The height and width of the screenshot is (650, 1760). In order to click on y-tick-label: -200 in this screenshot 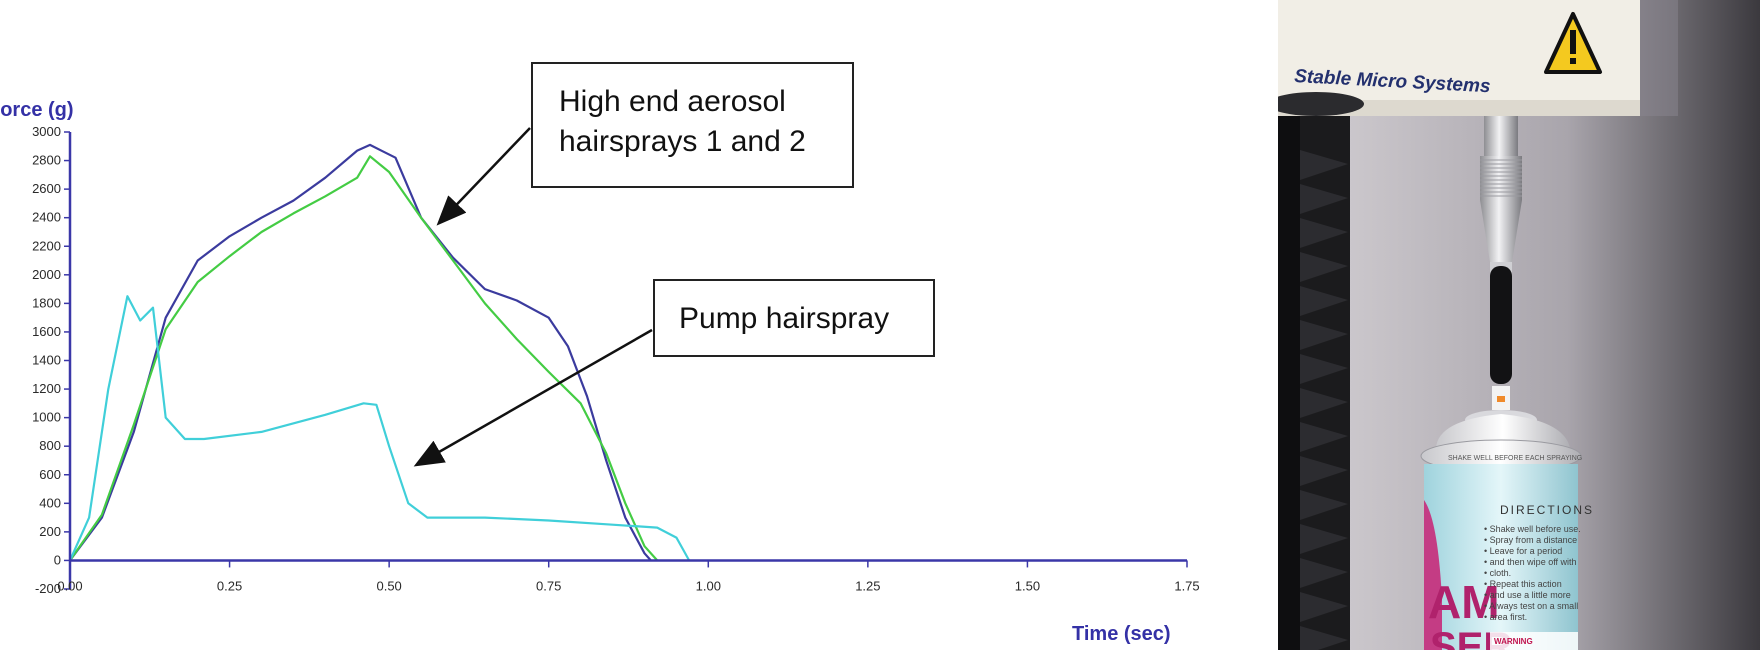, I will do `click(48, 588)`.